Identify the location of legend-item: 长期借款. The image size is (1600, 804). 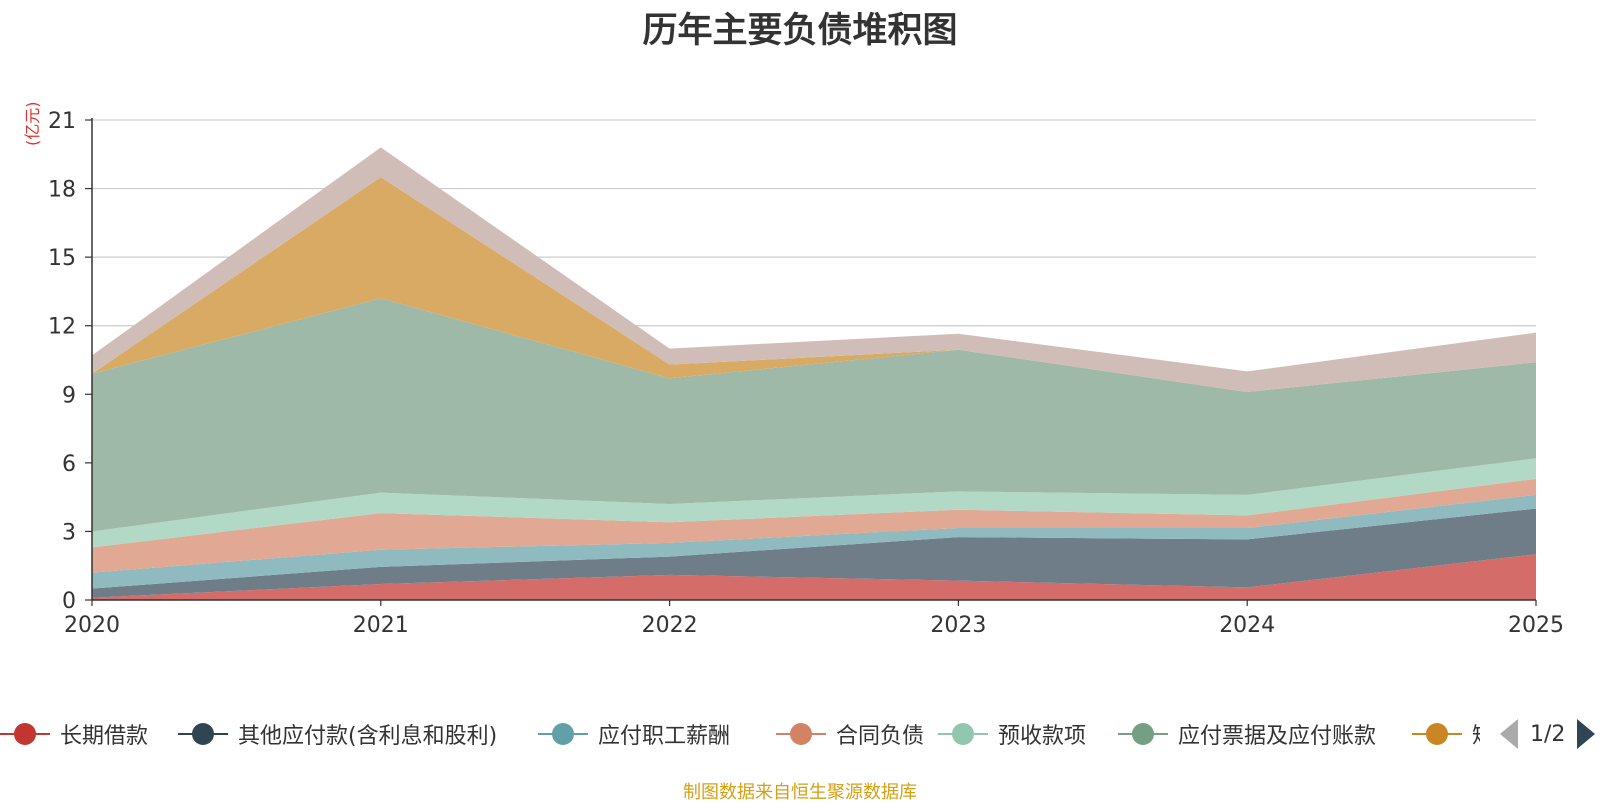
(74, 734).